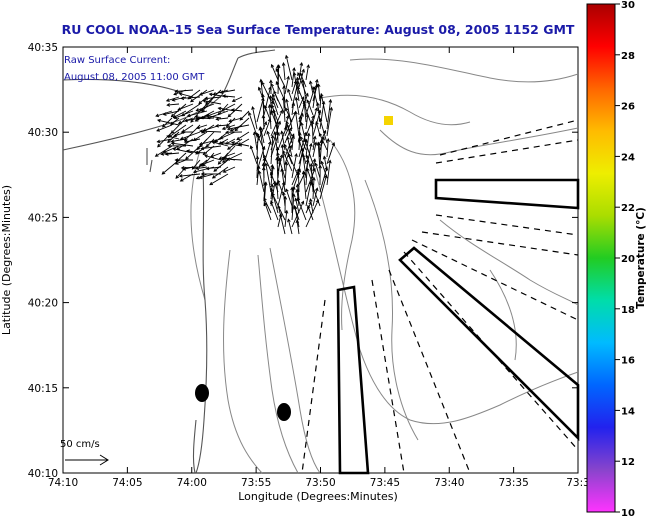 The height and width of the screenshot is (522, 651). Describe the element at coordinates (578, 483) in the screenshot. I see `x-tick-label: 73:3` at that location.